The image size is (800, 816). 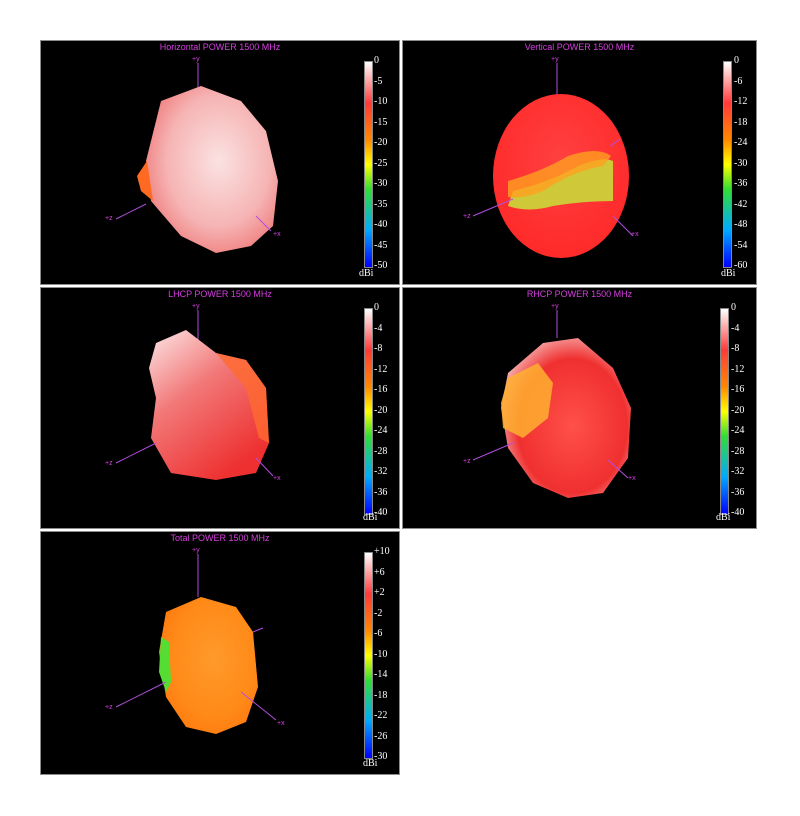 What do you see at coordinates (381, 265) in the screenshot?
I see `tick-label: -50` at bounding box center [381, 265].